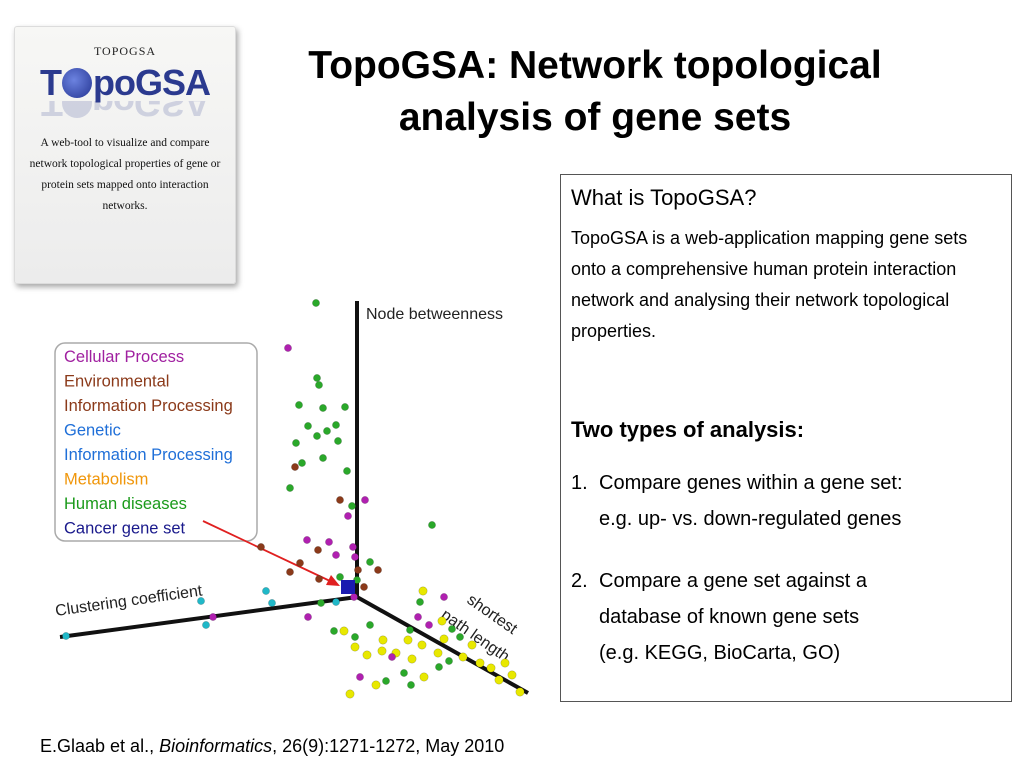  Describe the element at coordinates (129, 601) in the screenshot. I see `axis-label-clustering: Clustering coefficient` at that location.